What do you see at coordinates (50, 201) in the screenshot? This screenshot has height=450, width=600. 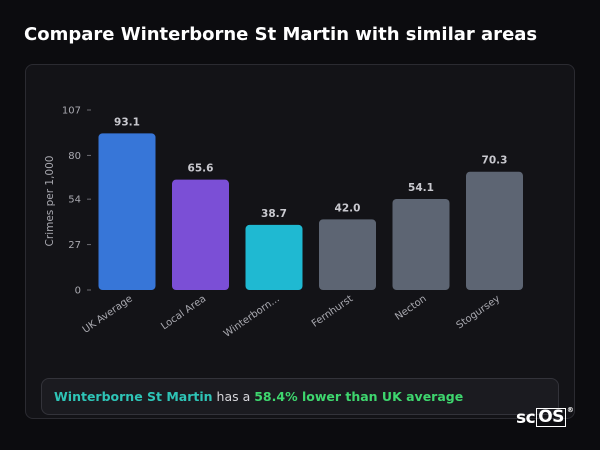 I see `y-axis-label: Crimes per 1,000` at bounding box center [50, 201].